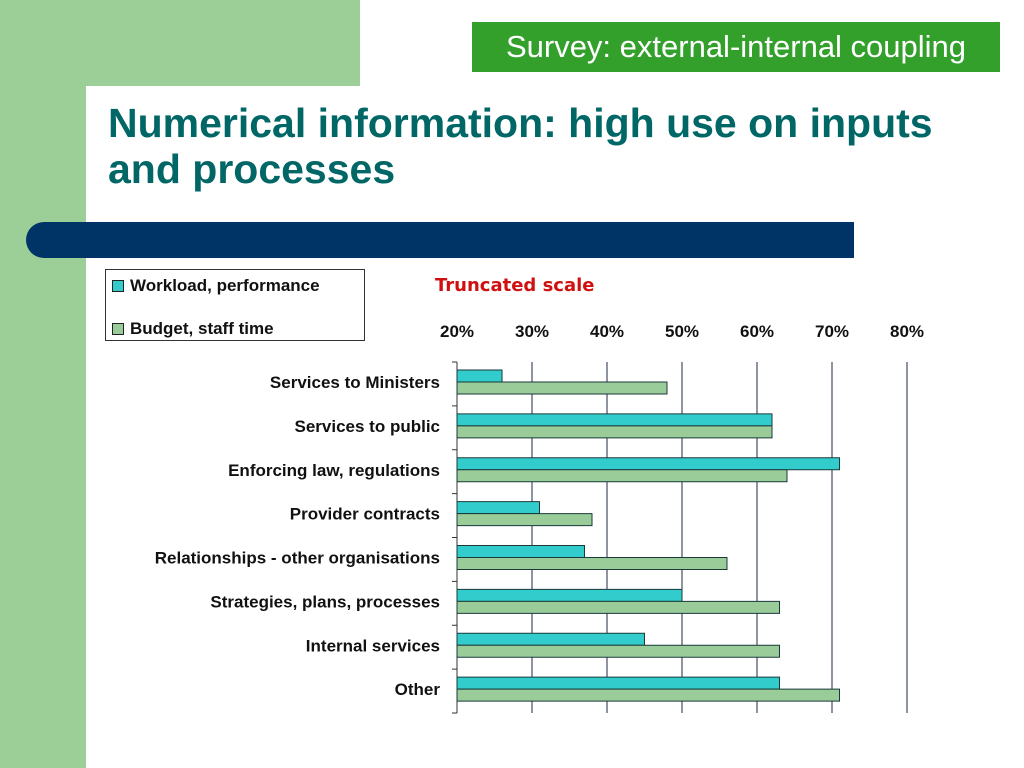  Describe the element at coordinates (118, 286) in the screenshot. I see `legend-swatch-workload` at that location.